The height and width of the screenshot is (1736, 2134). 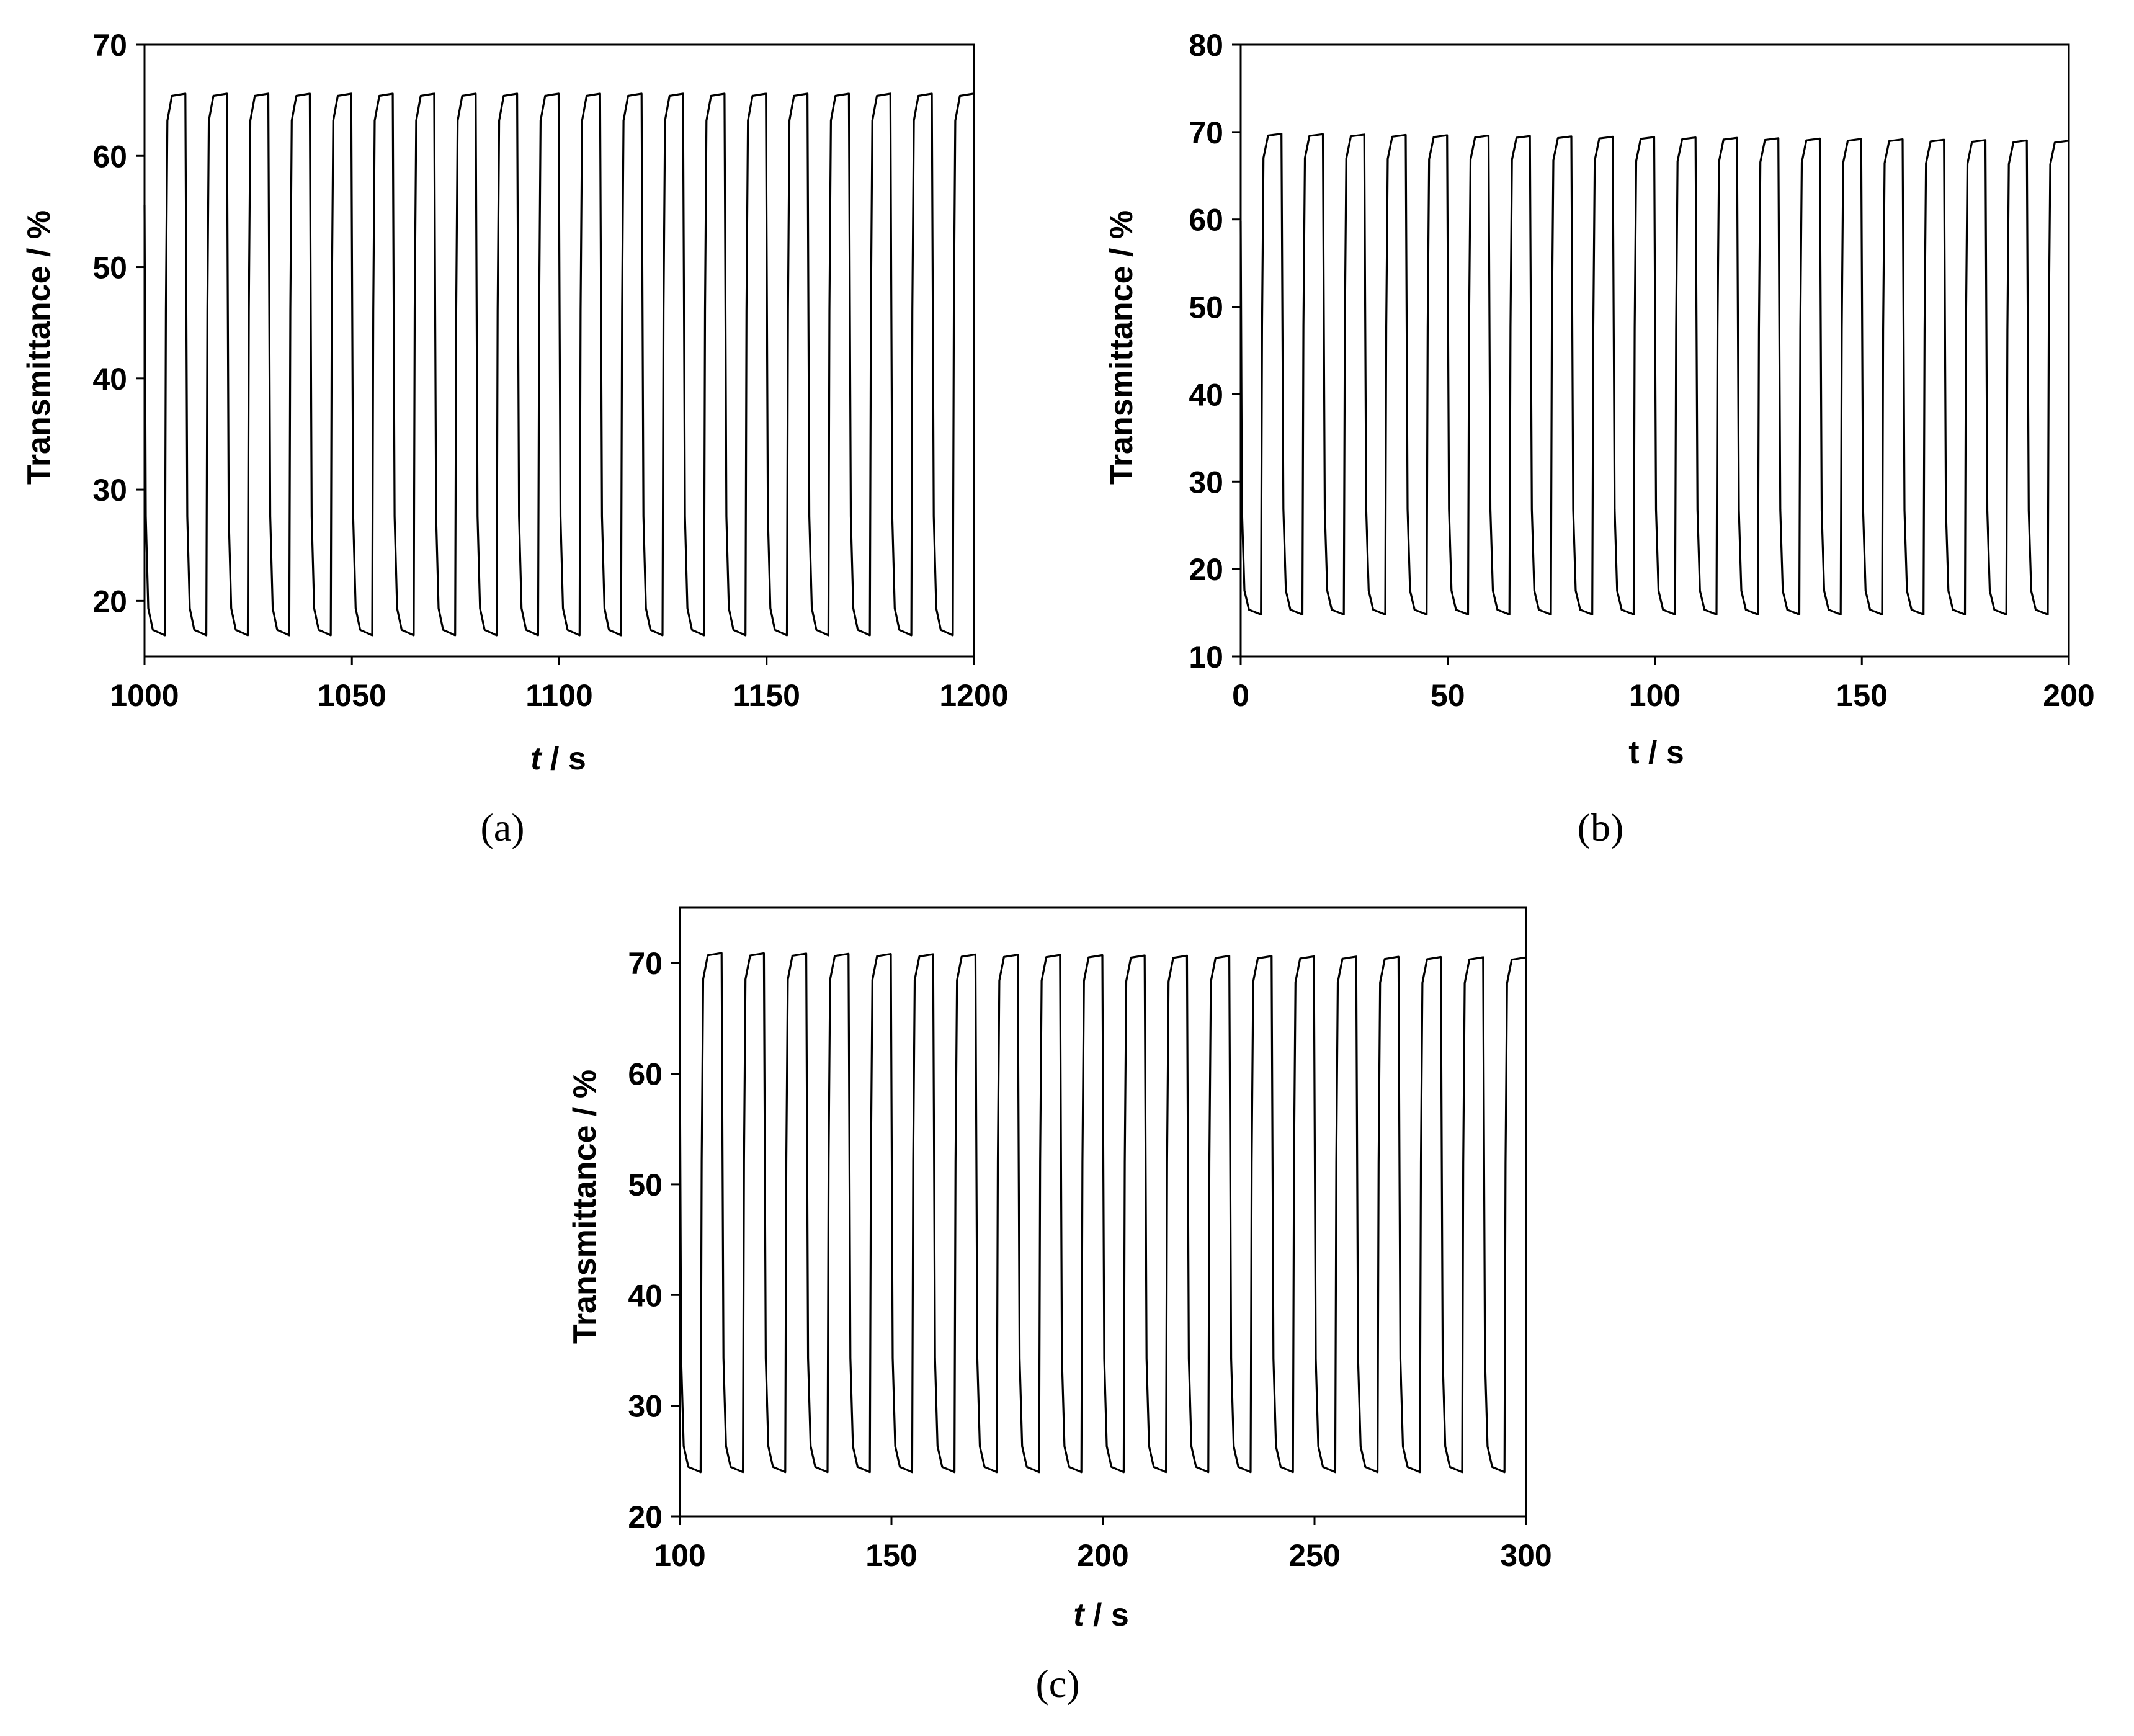 What do you see at coordinates (1601, 827) in the screenshot?
I see `panel-label: (b)` at bounding box center [1601, 827].